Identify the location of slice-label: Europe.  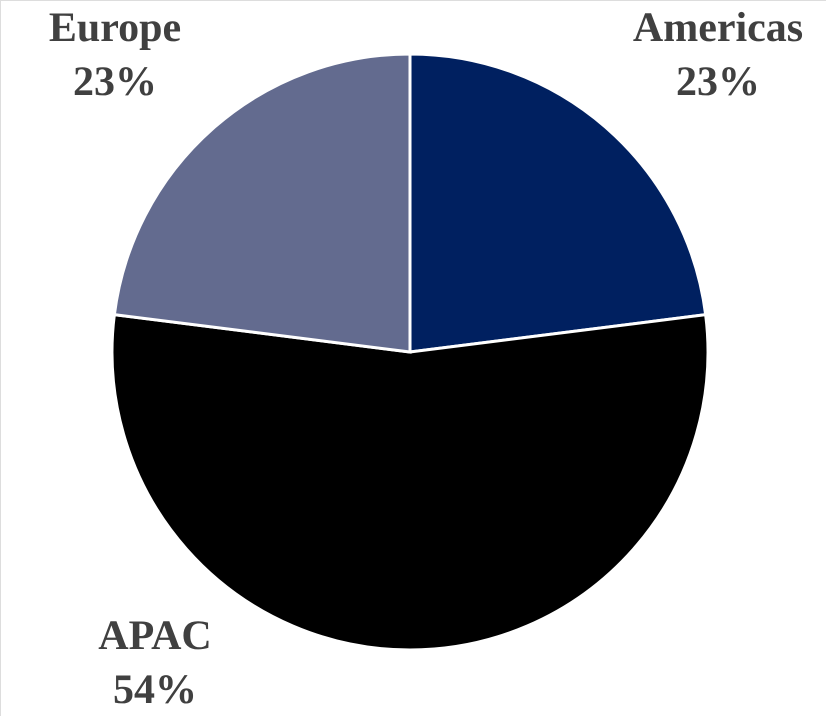
(115, 28).